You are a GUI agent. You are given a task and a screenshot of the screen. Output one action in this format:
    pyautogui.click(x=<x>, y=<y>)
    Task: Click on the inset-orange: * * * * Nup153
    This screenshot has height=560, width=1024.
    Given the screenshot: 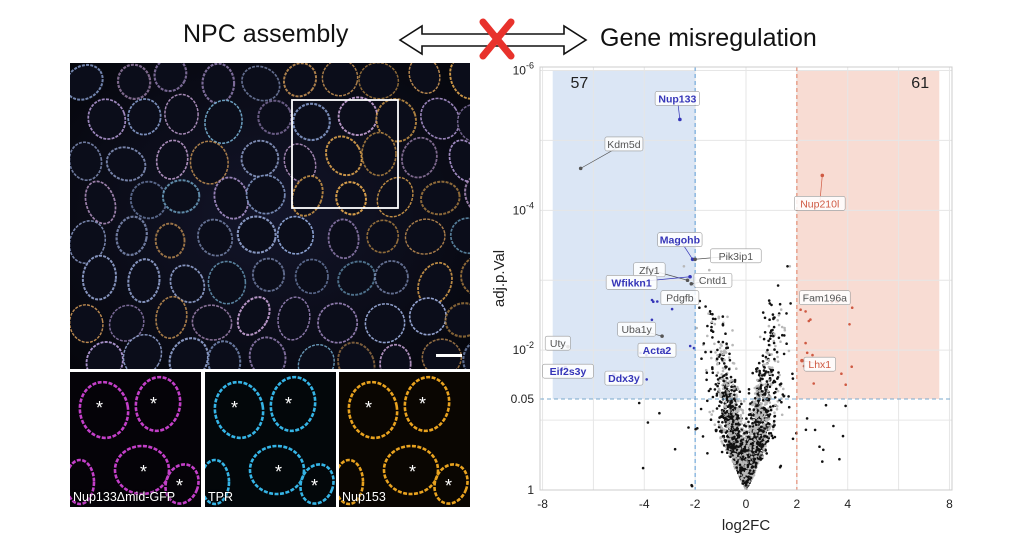 What is the action you would take?
    pyautogui.click(x=401, y=439)
    